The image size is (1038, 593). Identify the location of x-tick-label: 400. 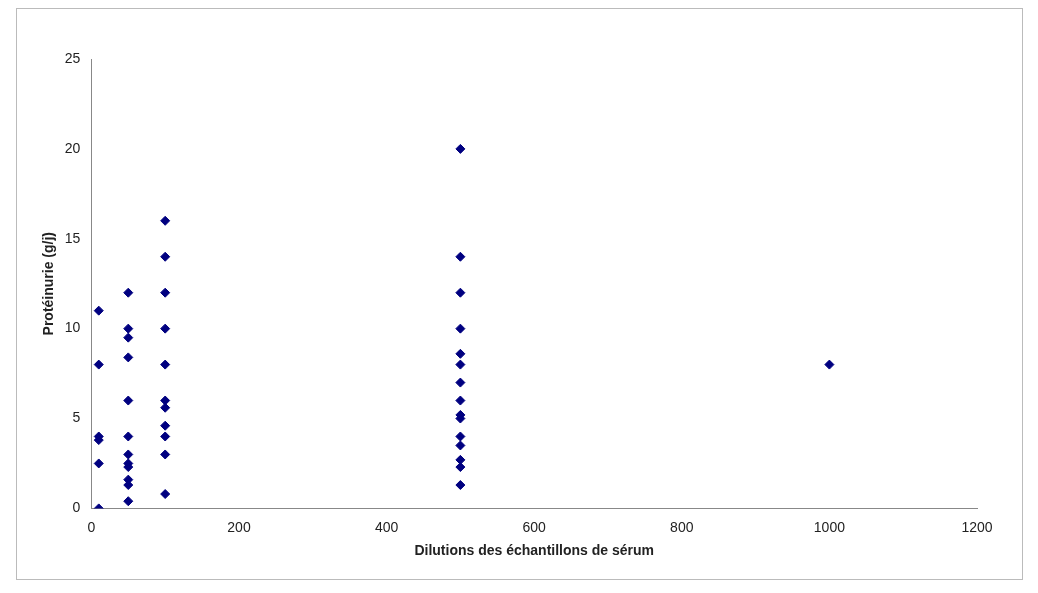
(386, 526).